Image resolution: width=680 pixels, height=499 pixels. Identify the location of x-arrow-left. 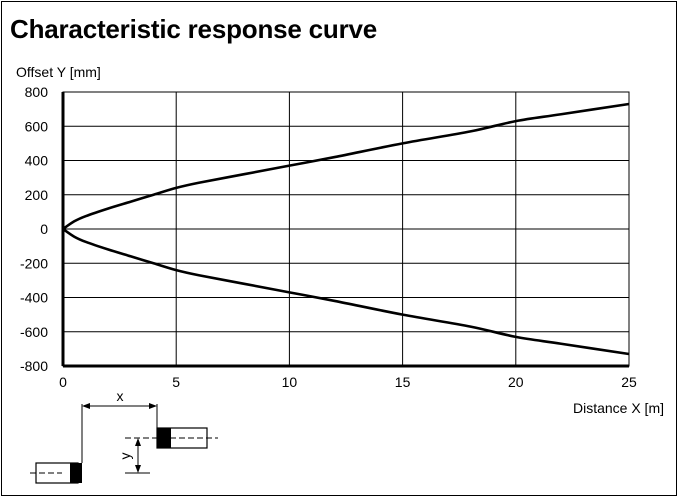
(86, 406).